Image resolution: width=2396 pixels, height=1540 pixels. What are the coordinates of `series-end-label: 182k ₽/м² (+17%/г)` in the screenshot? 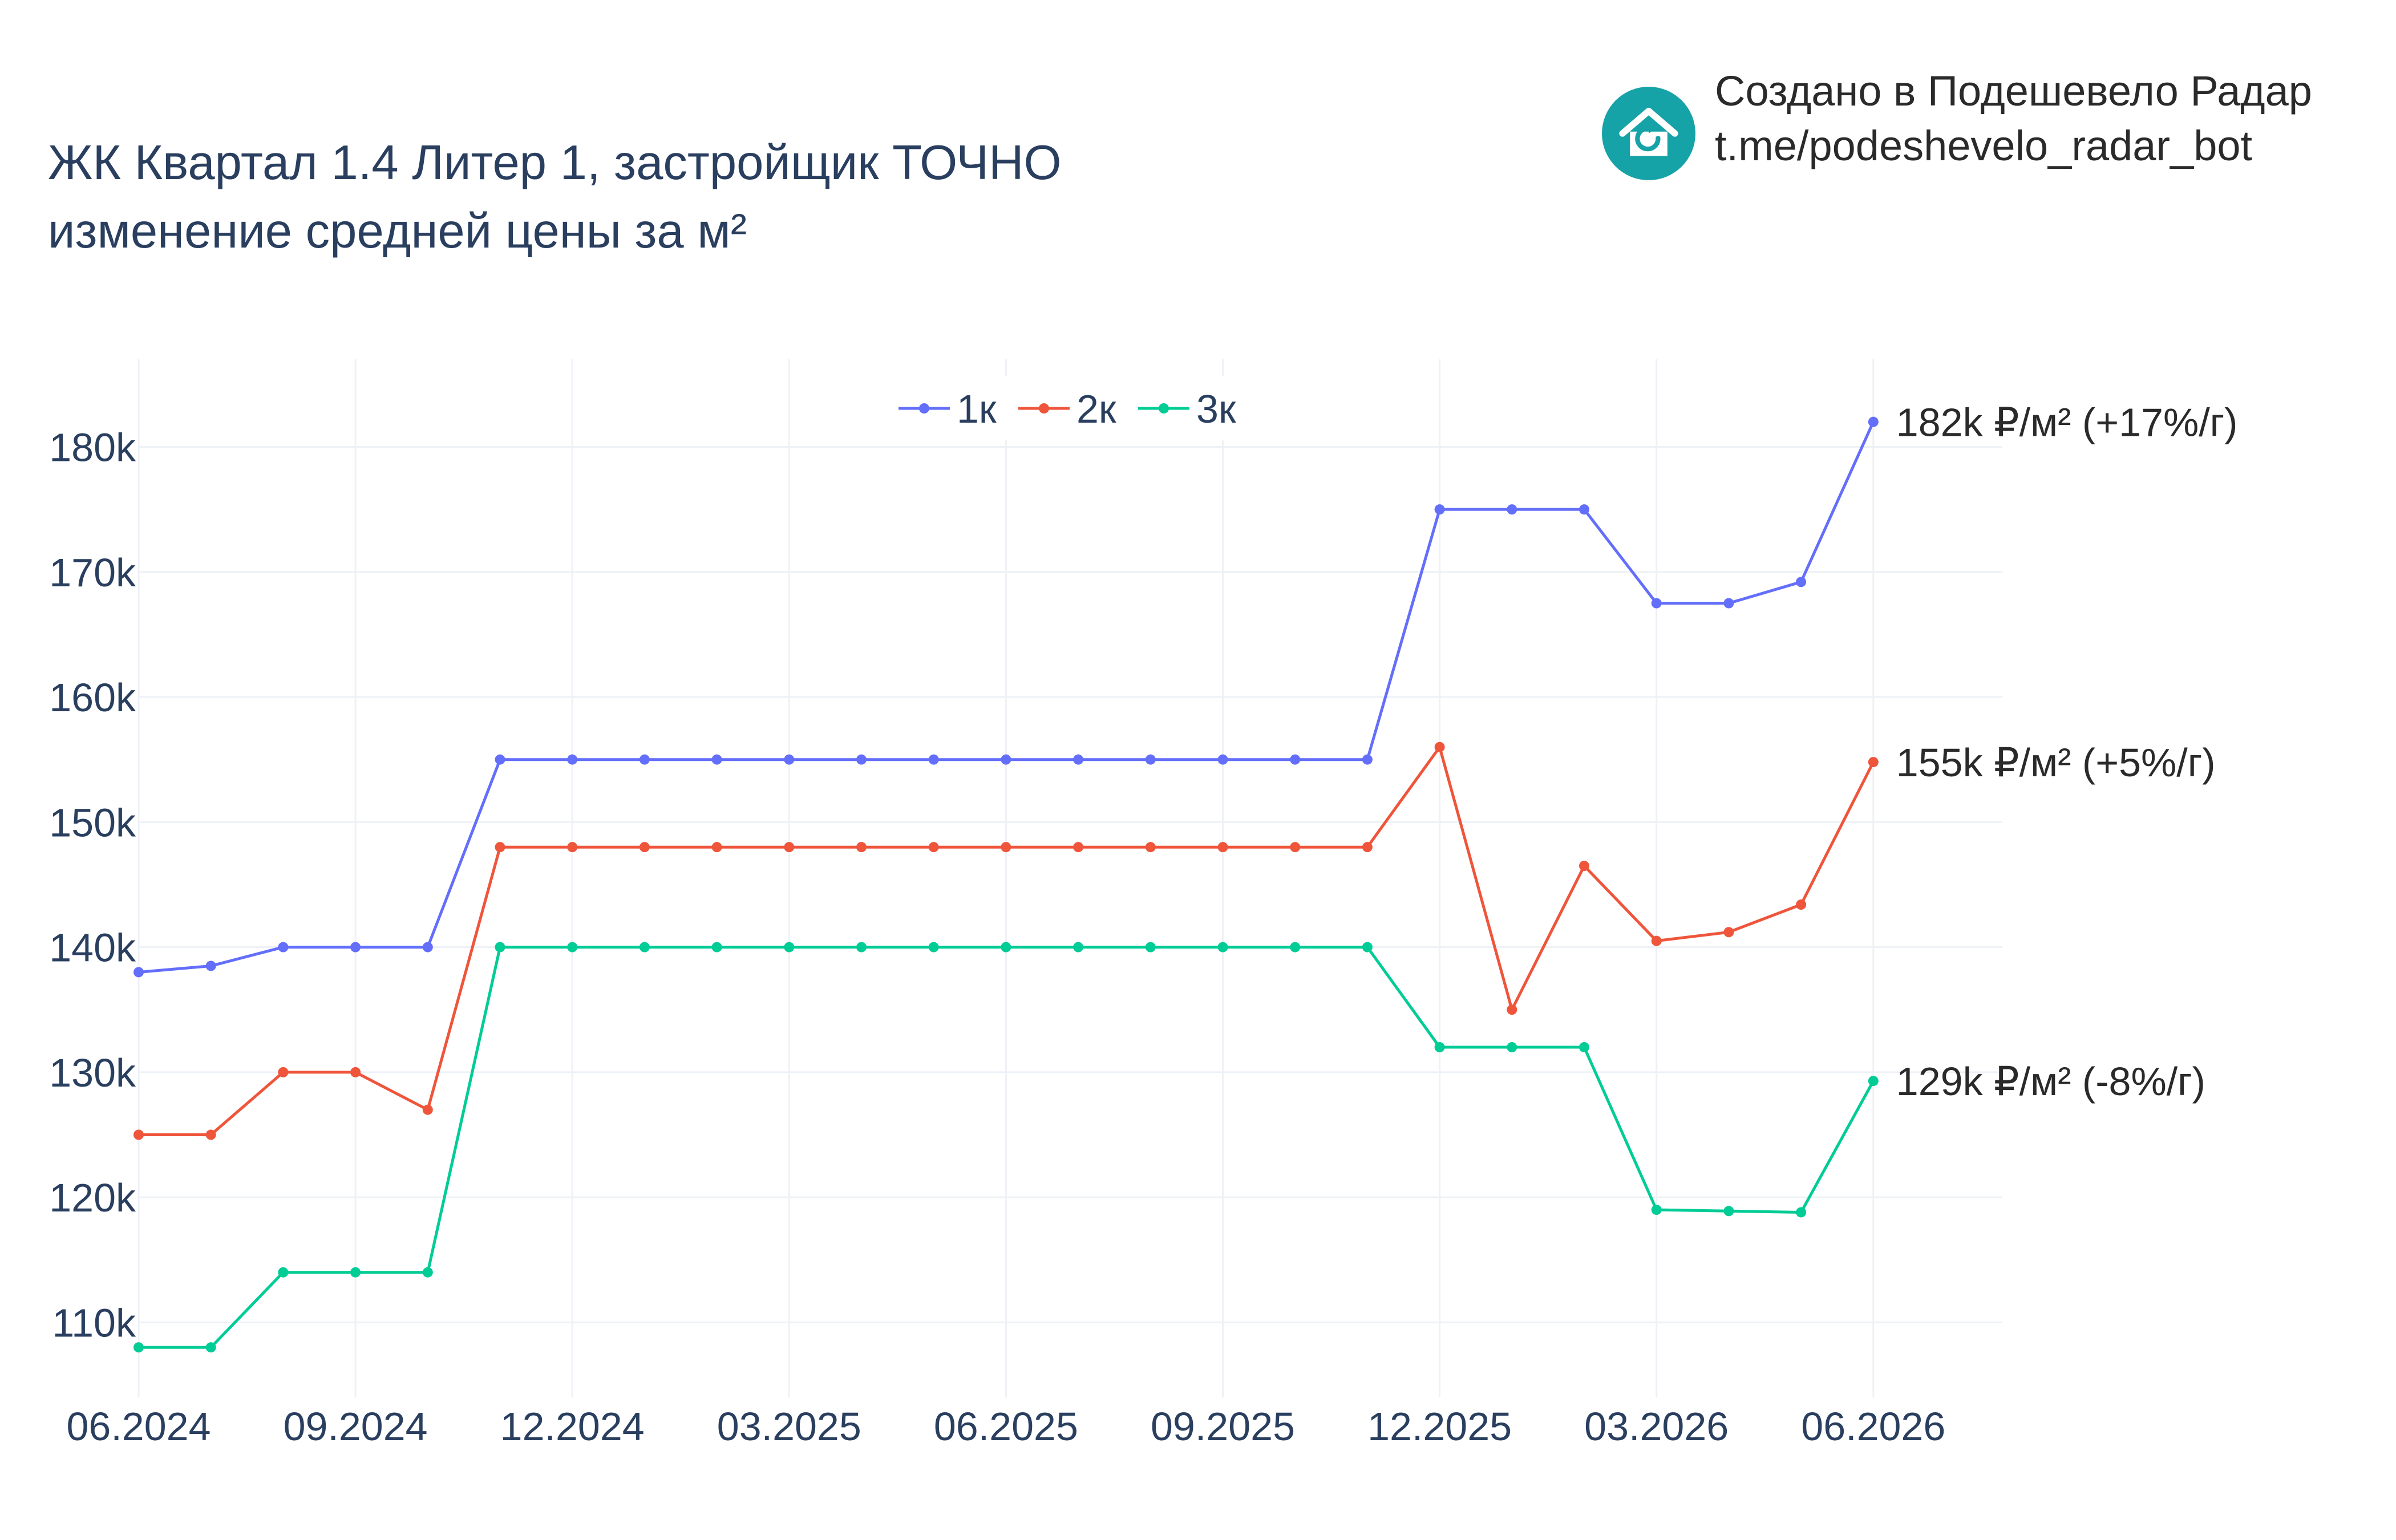 It's located at (2067, 423).